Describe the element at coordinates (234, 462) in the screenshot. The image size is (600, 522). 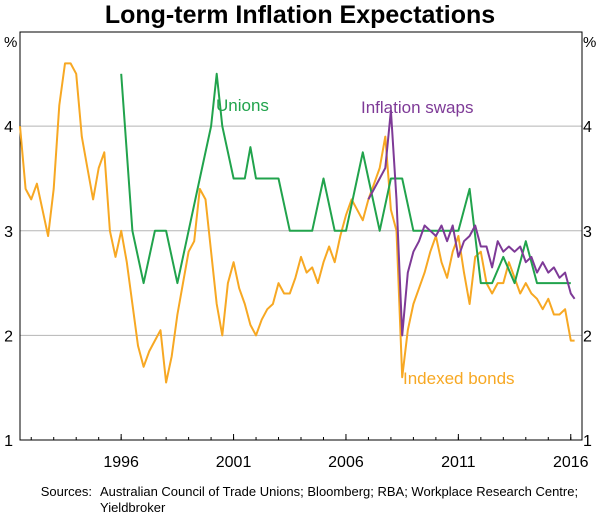
I see `x-tick-2001: 2001` at that location.